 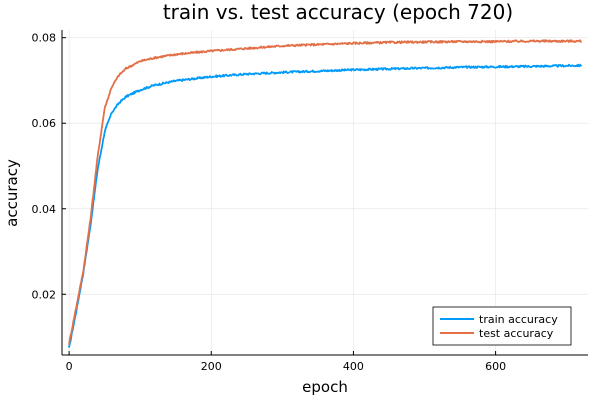 What do you see at coordinates (69, 366) in the screenshot?
I see `x-tick-label: 0` at bounding box center [69, 366].